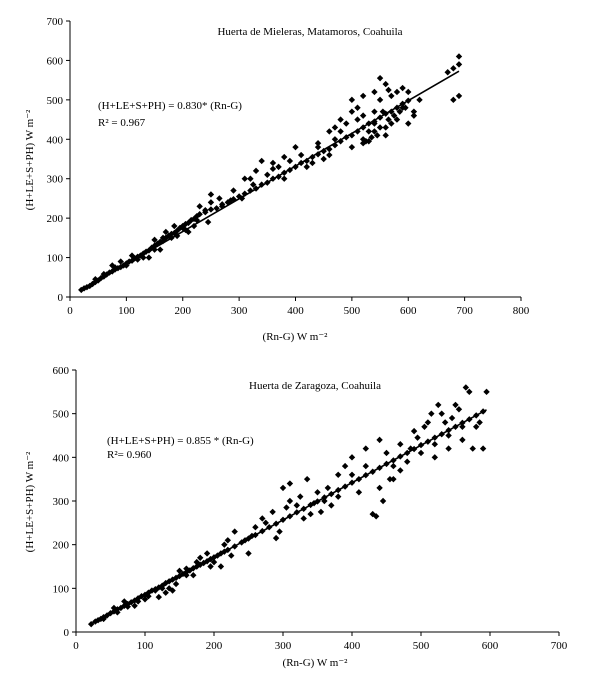  What do you see at coordinates (183, 311) in the screenshot?
I see `x-tick-label: 200` at bounding box center [183, 311].